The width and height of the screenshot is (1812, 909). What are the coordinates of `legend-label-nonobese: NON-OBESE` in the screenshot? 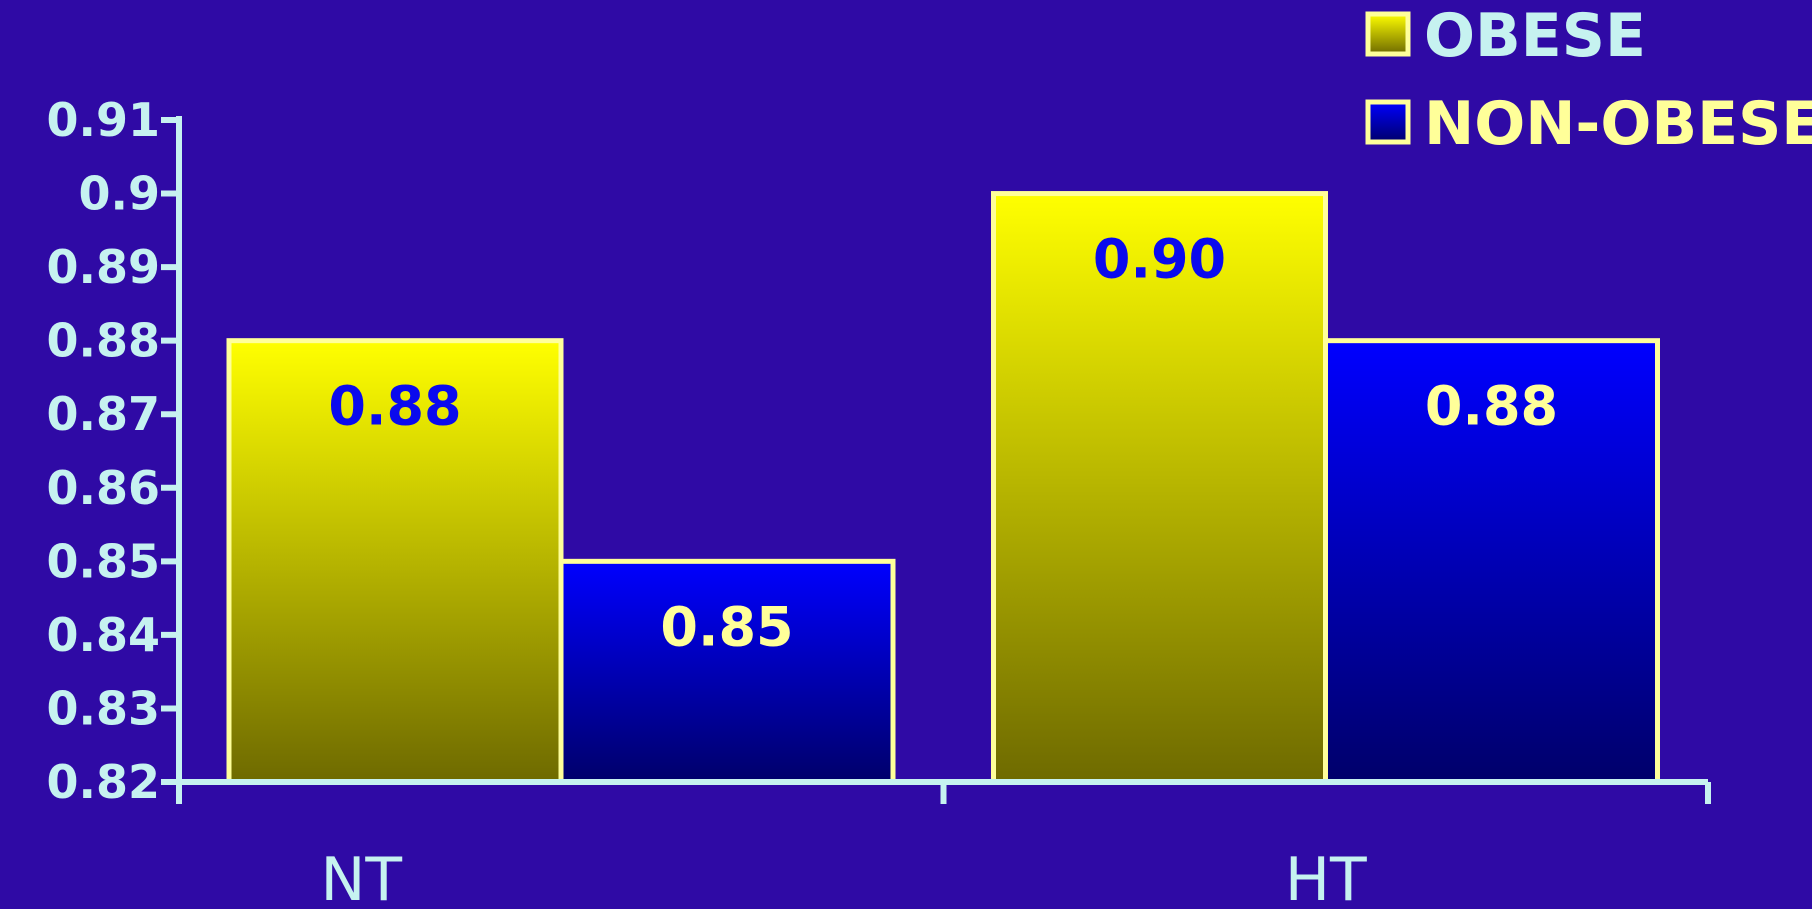 It's located at (1618, 124).